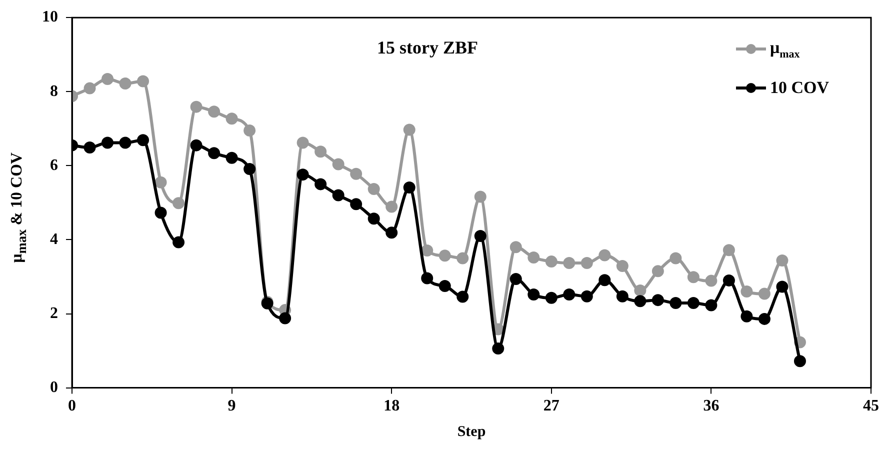 This screenshot has width=882, height=449. I want to click on x-tick-label: 0, so click(72, 406).